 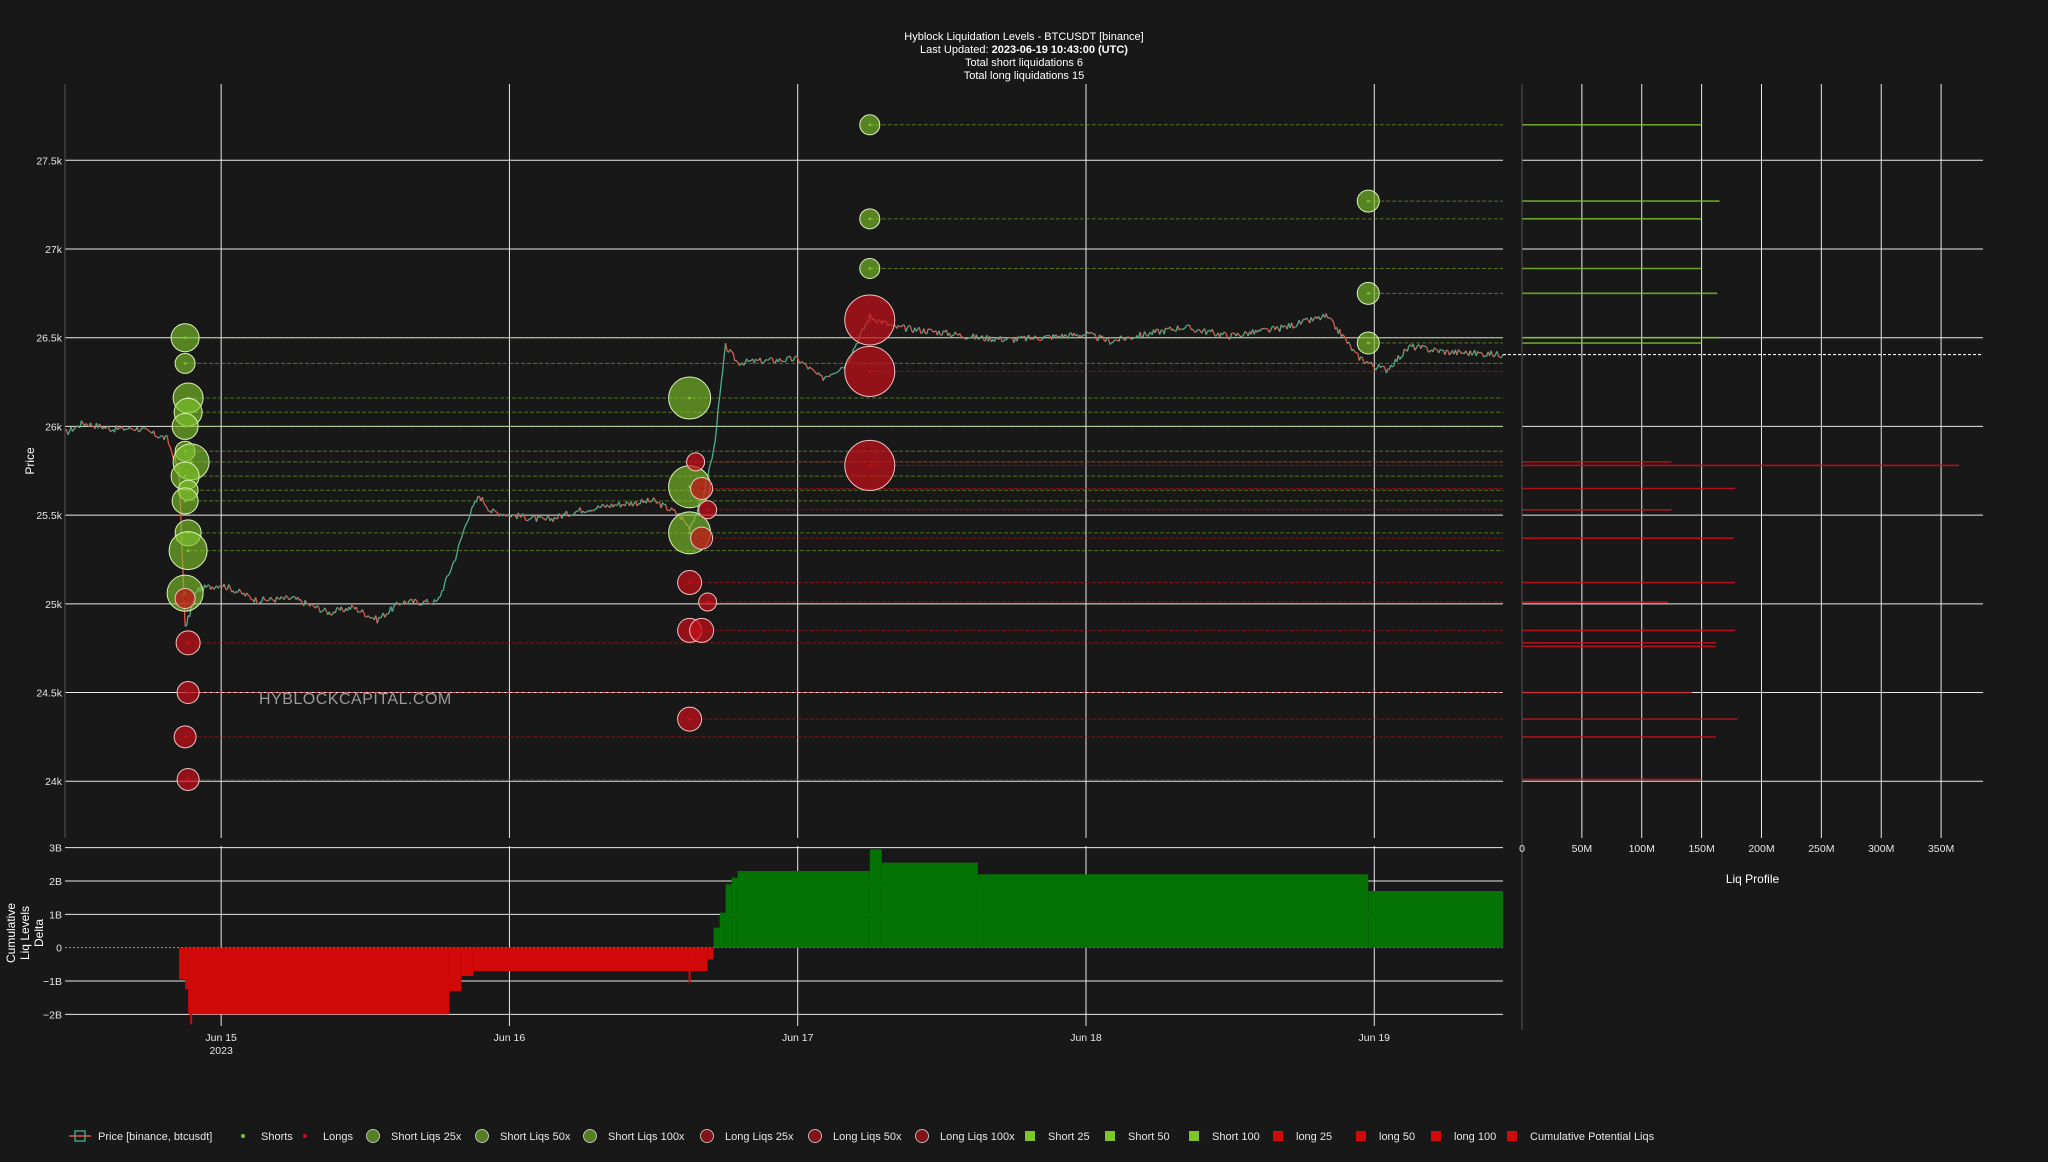 I want to click on title-line-2: Last Updated: 2023-06-19 10:43:00 (UTC), so click(x=1024, y=50).